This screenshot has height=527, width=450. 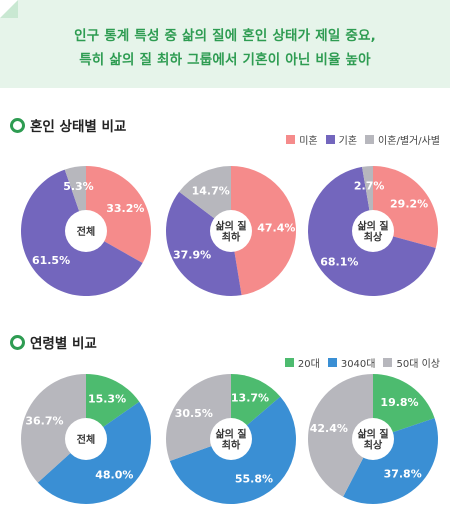 What do you see at coordinates (63, 344) in the screenshot?
I see `section-title-age-text: 연령별 비교` at bounding box center [63, 344].